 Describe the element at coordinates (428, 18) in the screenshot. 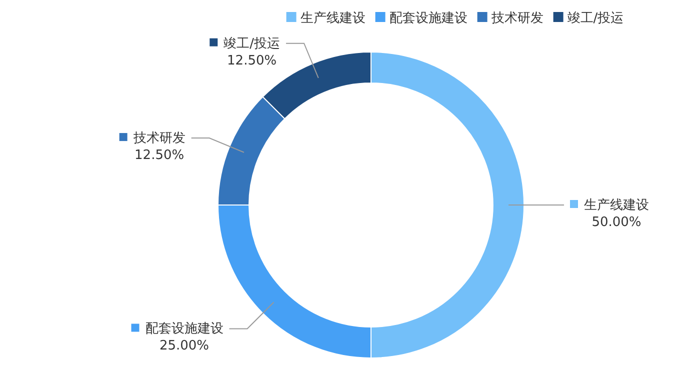

I see `category-label: 配套设施建设` at that location.